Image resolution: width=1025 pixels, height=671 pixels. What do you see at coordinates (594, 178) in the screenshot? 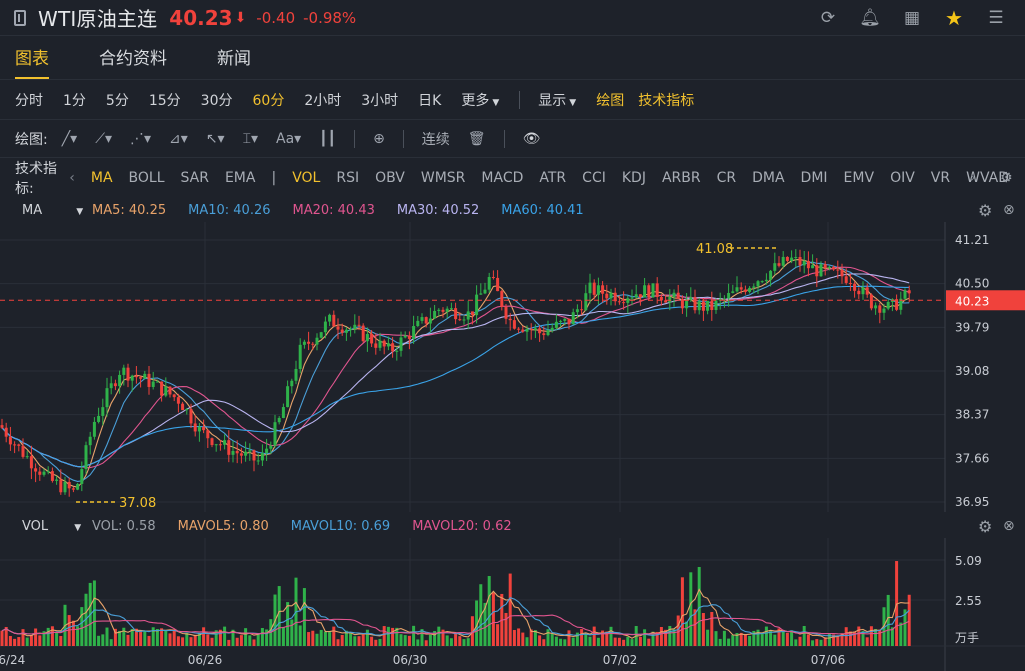
I see `indicator-cci: CCI` at bounding box center [594, 178].